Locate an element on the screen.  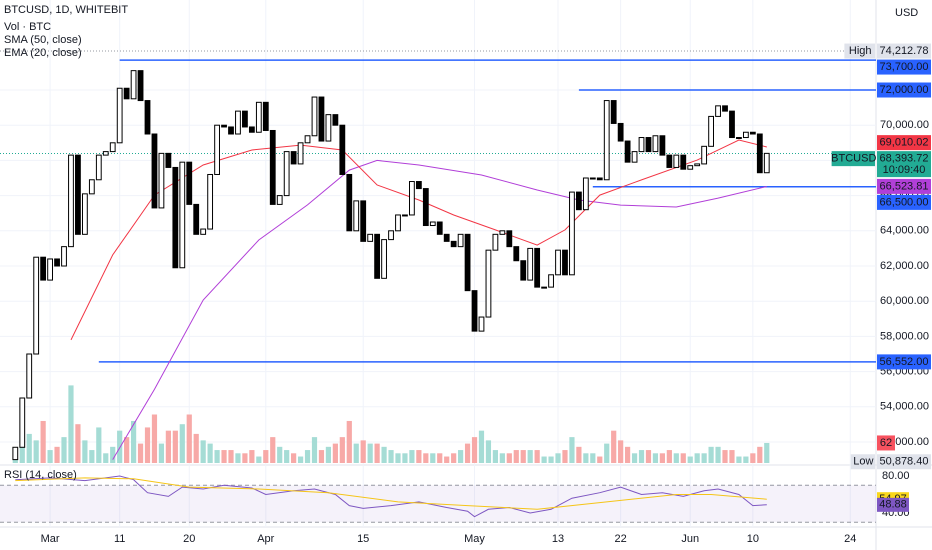
x-tick-label: 10 is located at coordinates (753, 539).